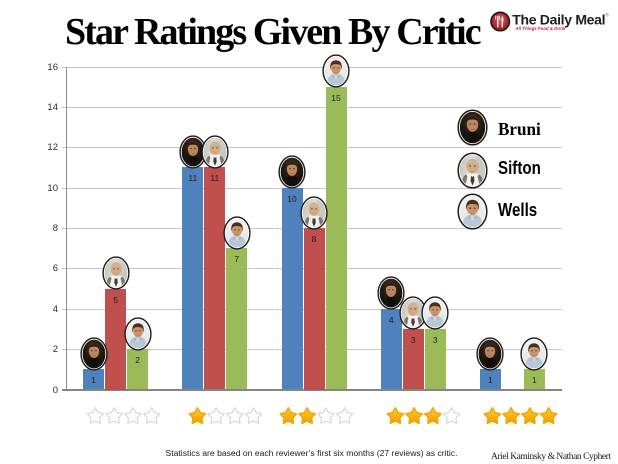 This screenshot has width=618, height=464. I want to click on svg-text: The Daily Meal, so click(558, 19).